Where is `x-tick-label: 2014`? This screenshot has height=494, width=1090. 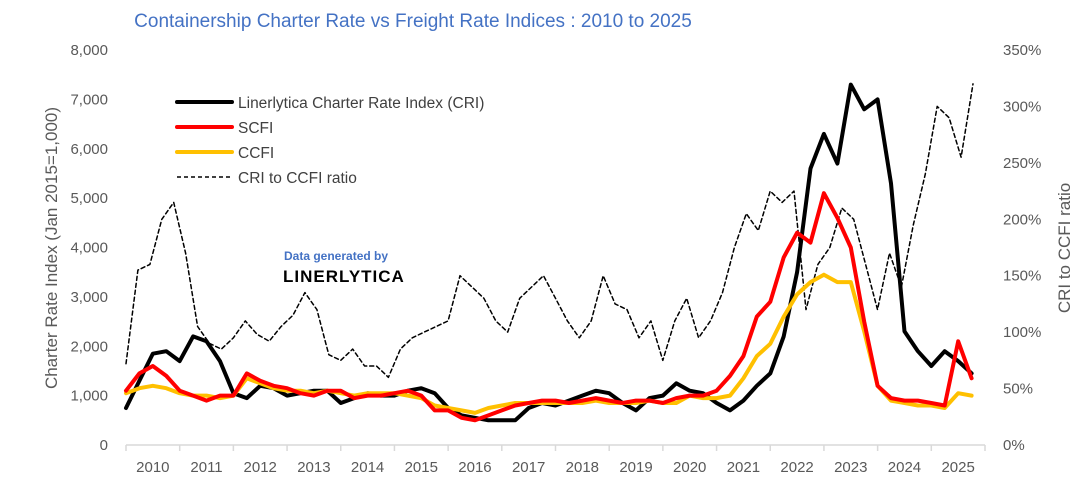
x-tick-label: 2014 is located at coordinates (367, 467).